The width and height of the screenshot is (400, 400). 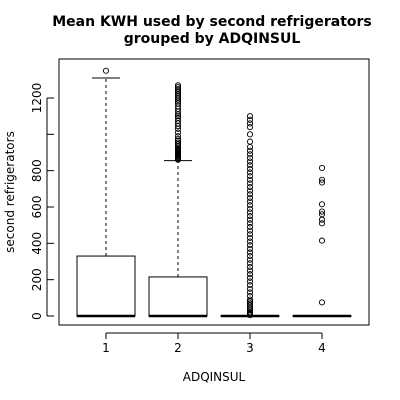 What do you see at coordinates (37, 98) in the screenshot?
I see `y-tick-label: 1200` at bounding box center [37, 98].